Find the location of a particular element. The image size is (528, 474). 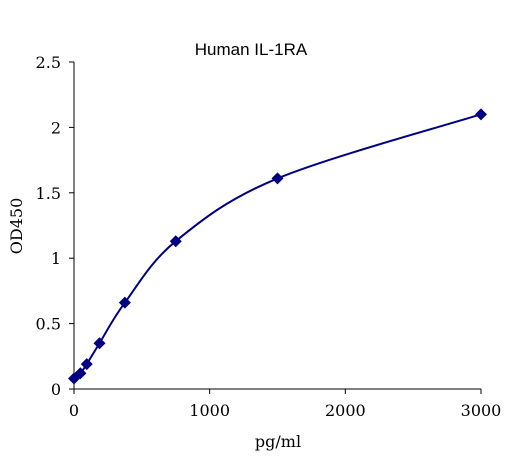

x-tick-label: 3000 is located at coordinates (481, 410).